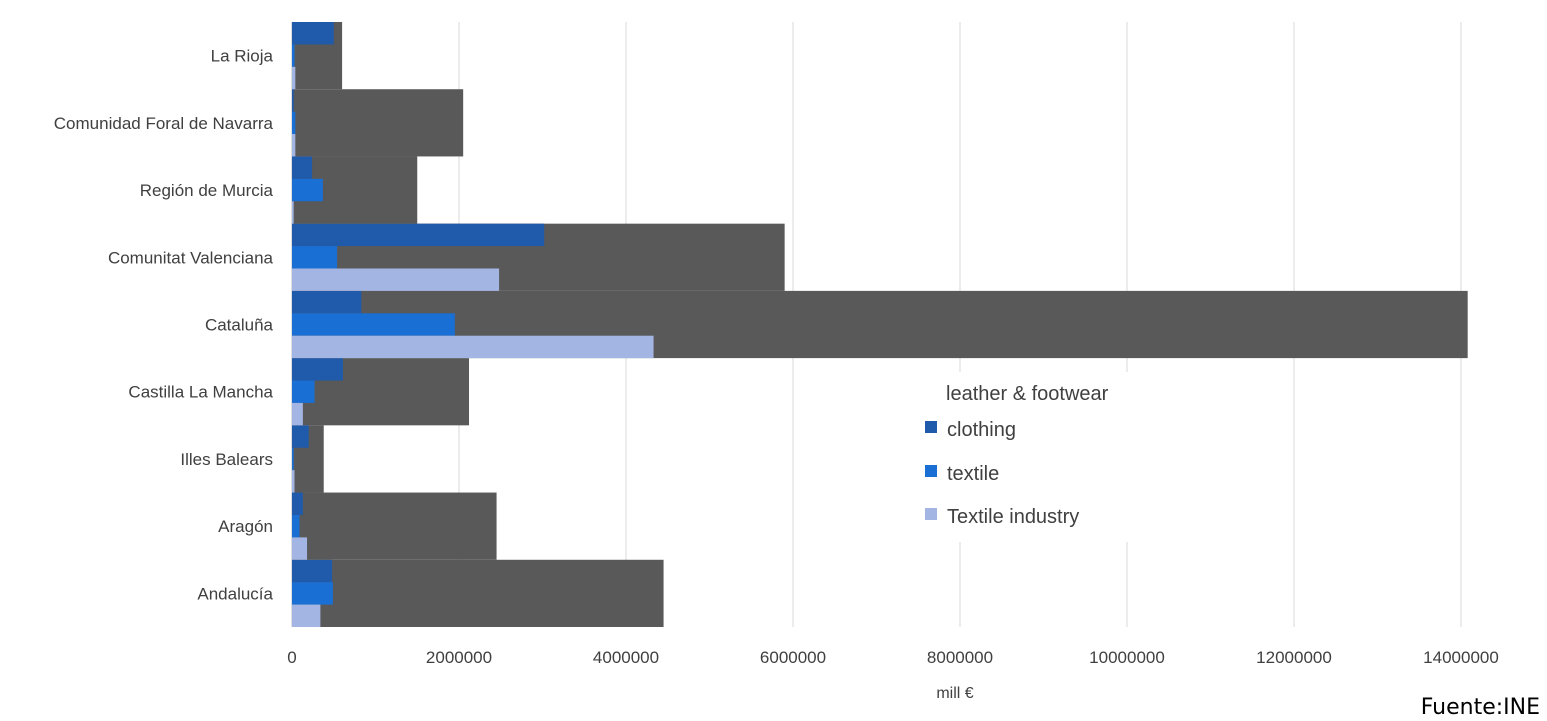 The image size is (1547, 721). I want to click on x-tick-label: 10000000, so click(1127, 657).